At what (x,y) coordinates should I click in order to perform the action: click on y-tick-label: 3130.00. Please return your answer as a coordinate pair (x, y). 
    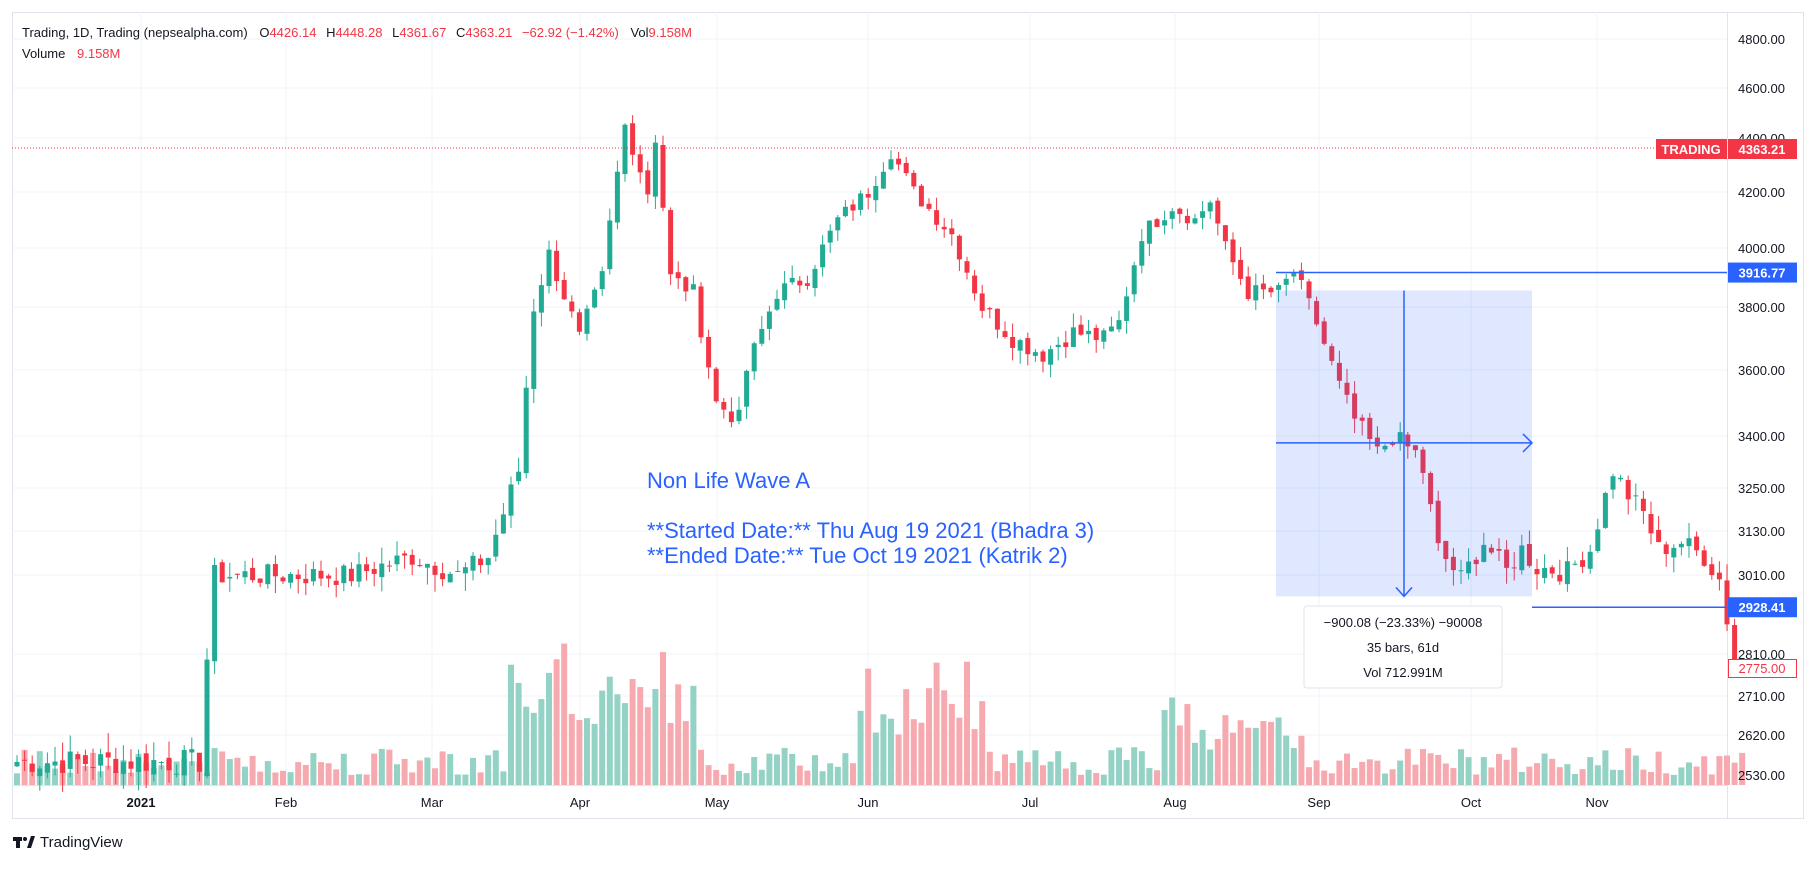
    Looking at the image, I should click on (1761, 531).